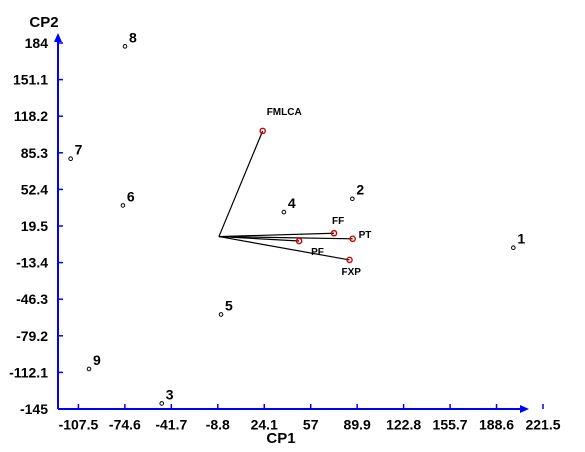 This screenshot has height=452, width=585. What do you see at coordinates (170, 394) in the screenshot?
I see `point-label: 3` at bounding box center [170, 394].